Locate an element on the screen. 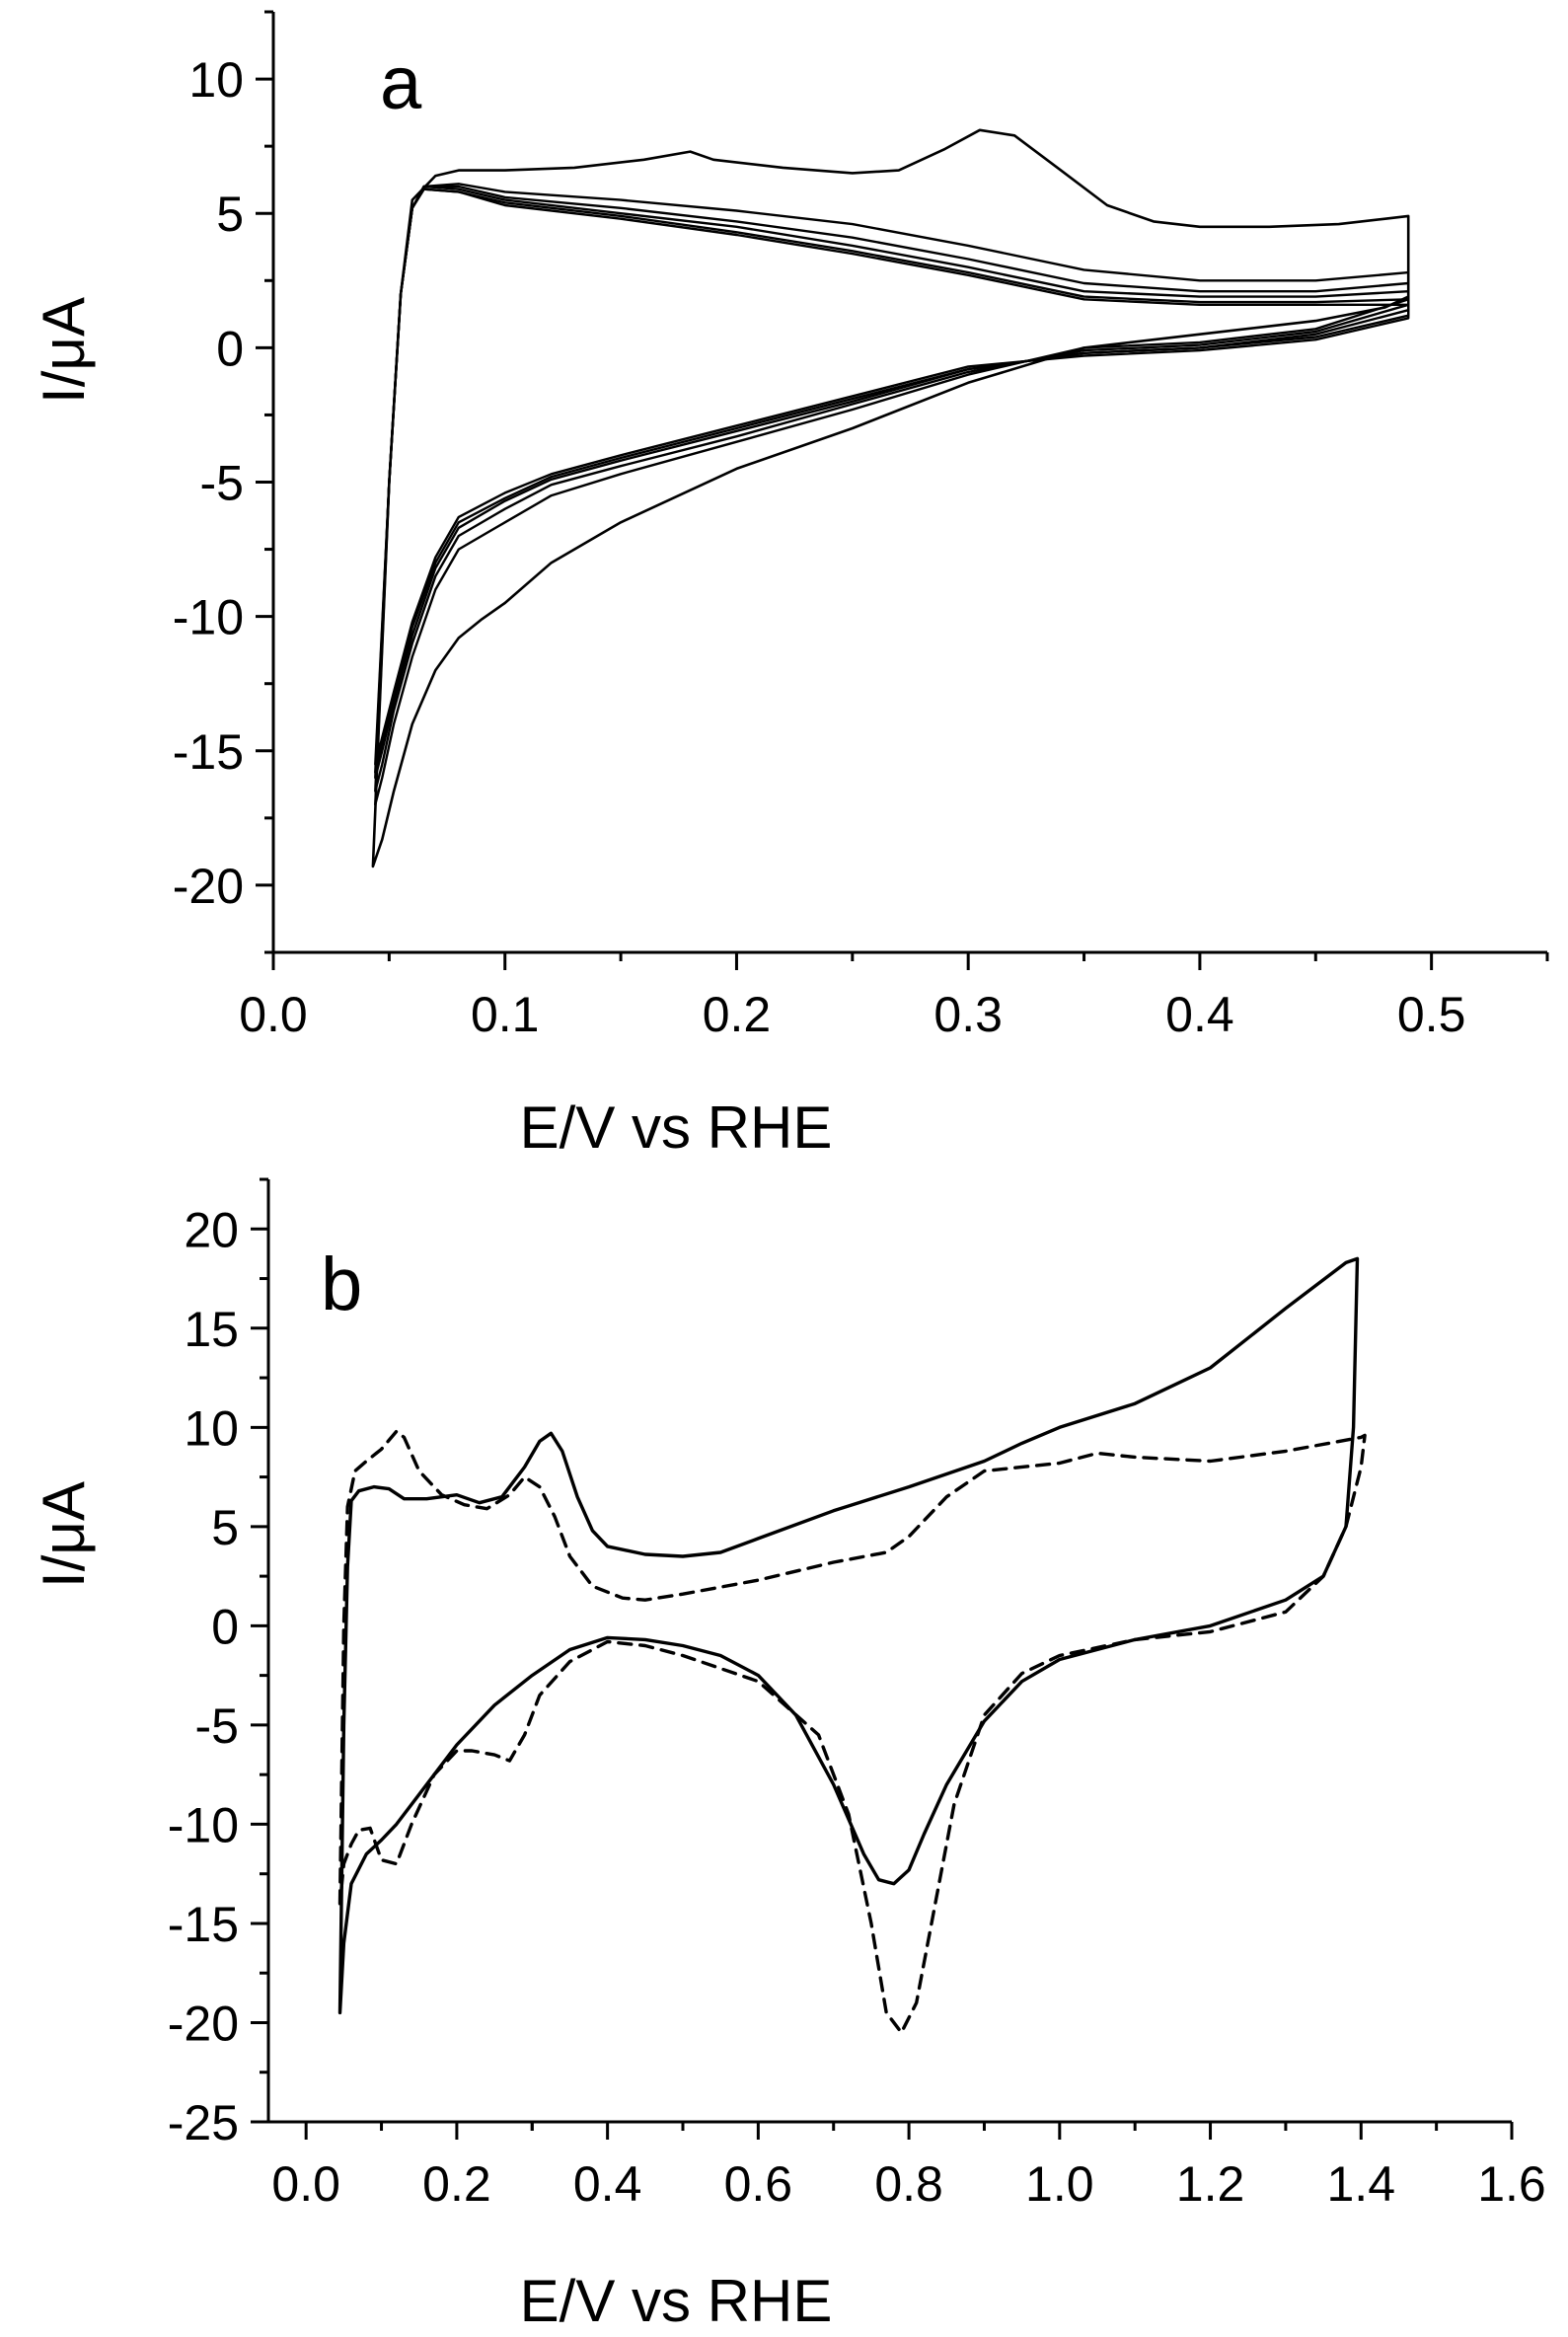 Image resolution: width=1568 pixels, height=2337 pixels. chart-a-y-tick-label-6: 10 is located at coordinates (216, 80).